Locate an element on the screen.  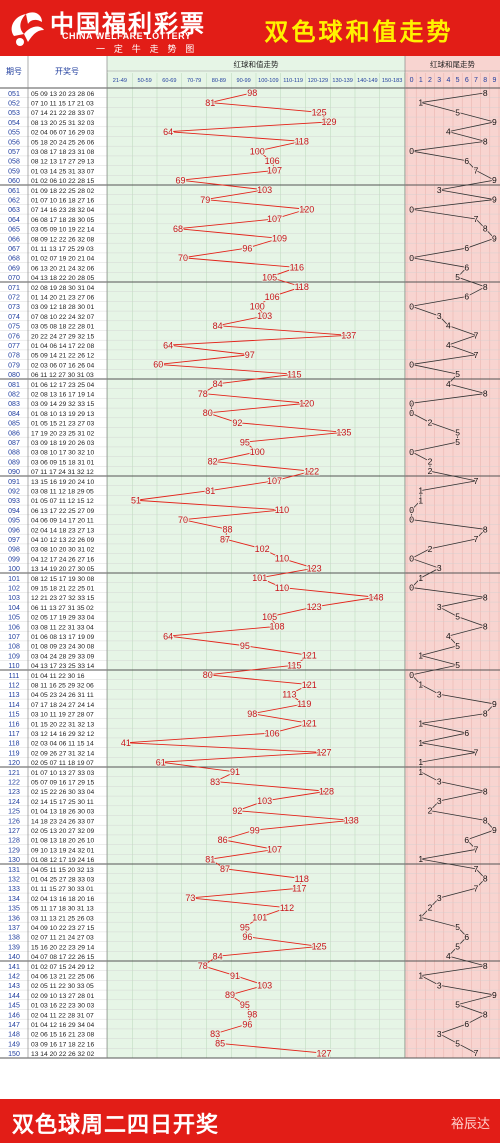
issue-number: 140 is located at coordinates (14, 957).